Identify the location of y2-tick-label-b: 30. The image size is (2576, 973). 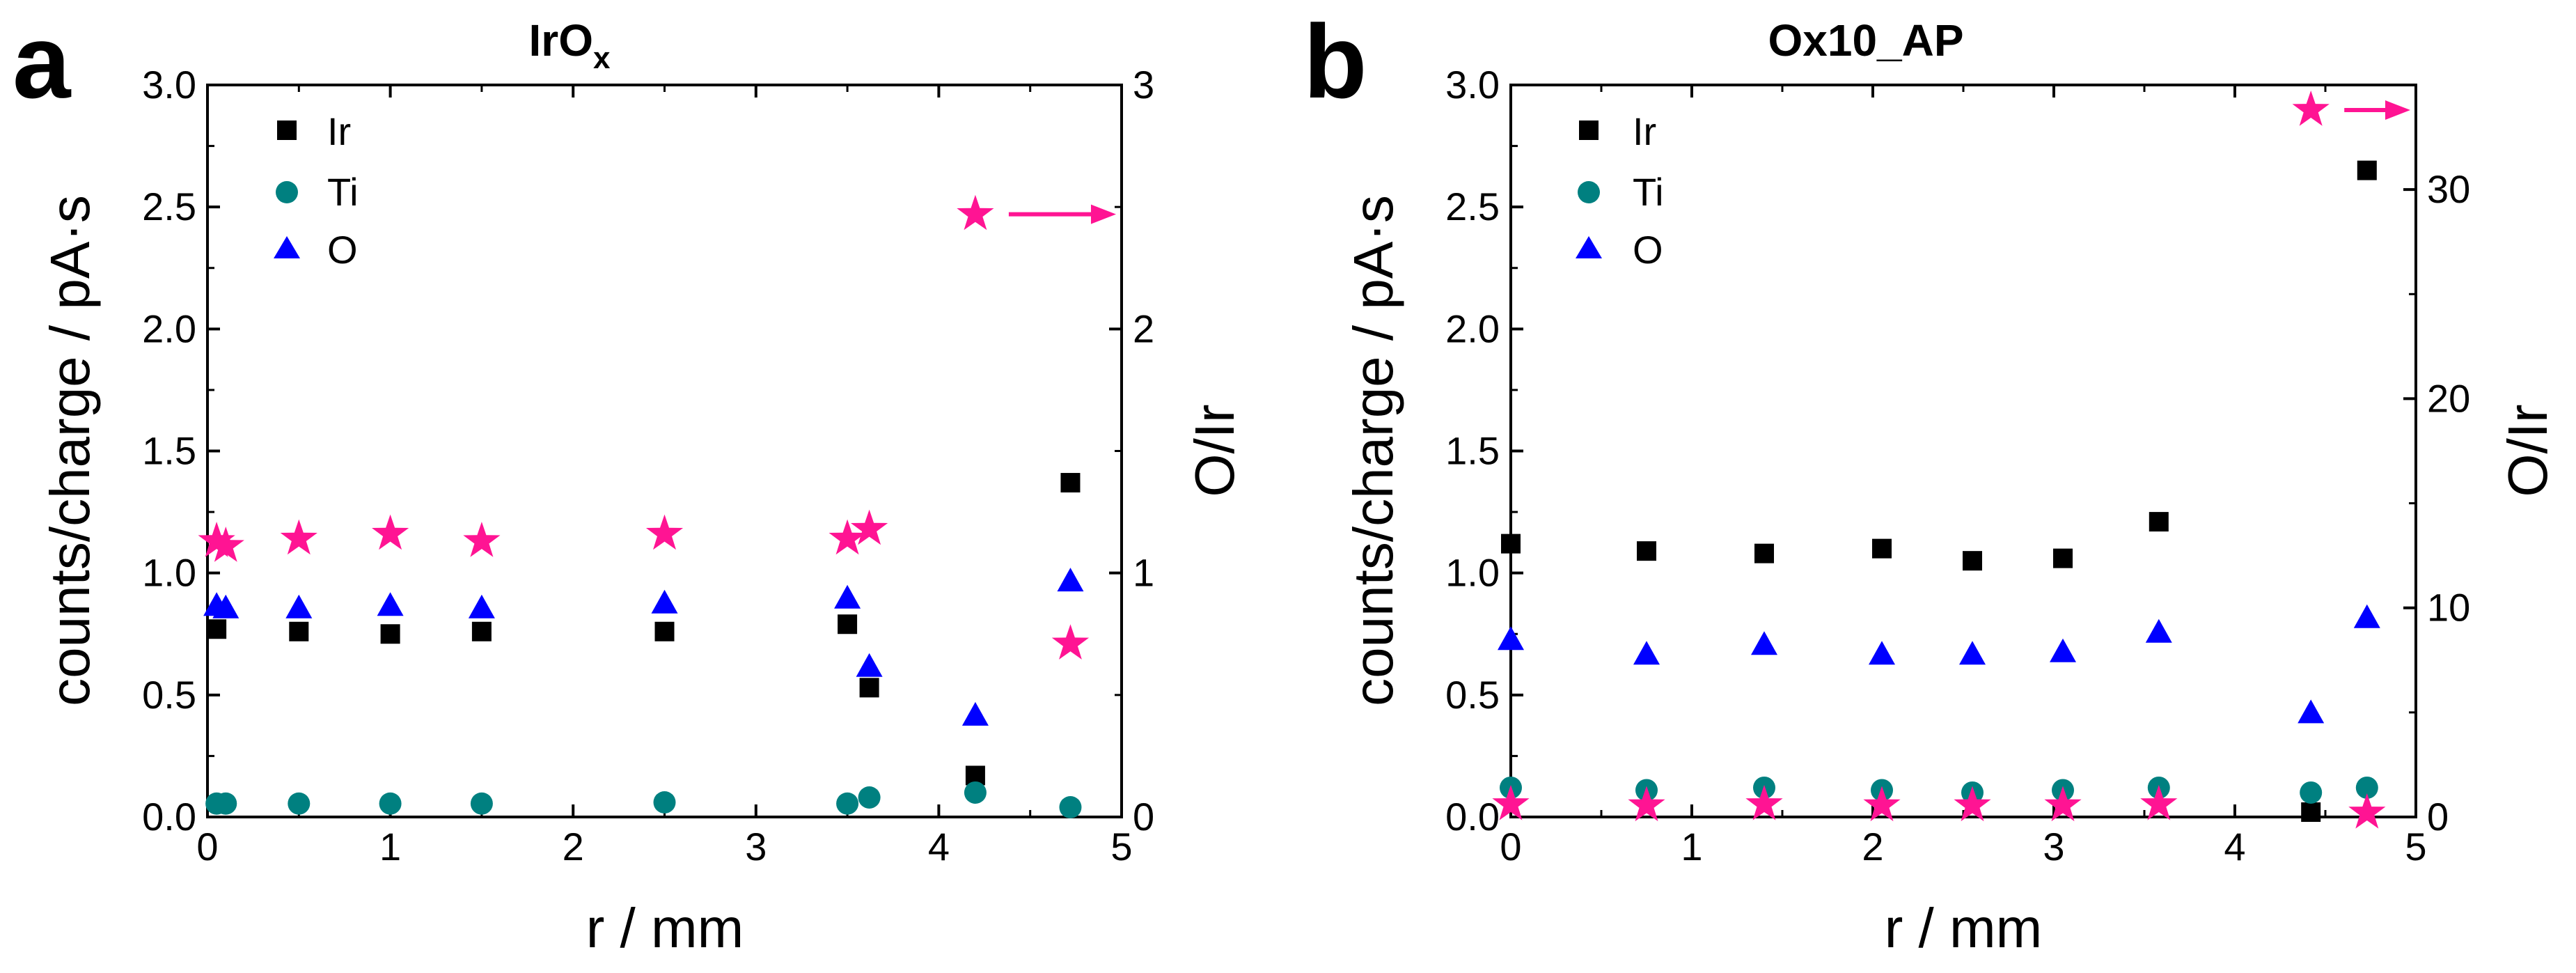
(2448, 189).